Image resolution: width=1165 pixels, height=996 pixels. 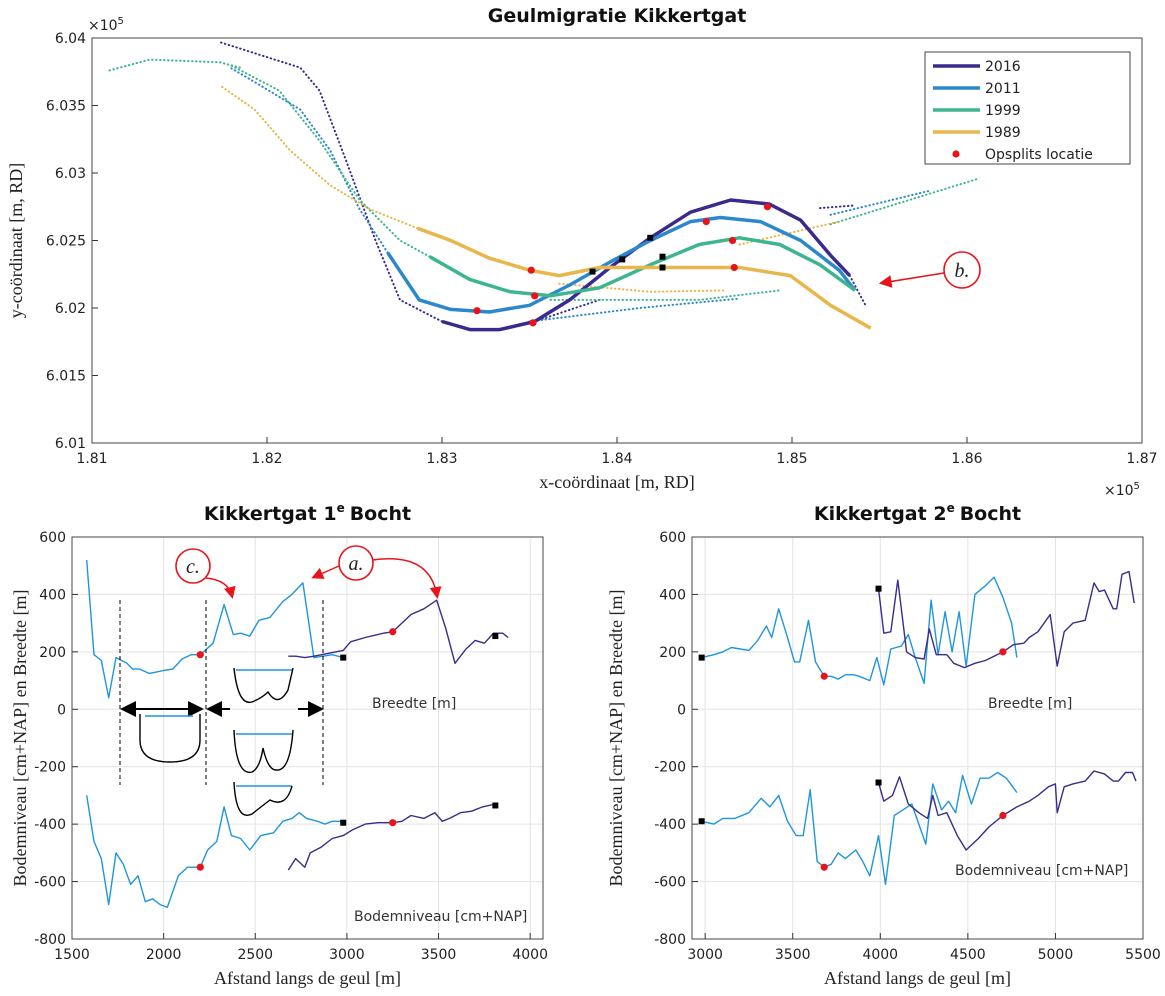 I want to click on x-tick-label: 4500, so click(x=968, y=955).